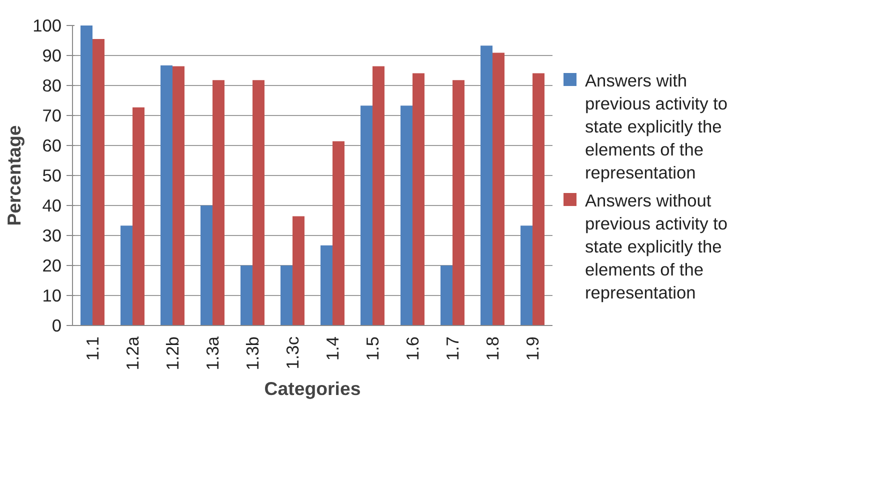 Image resolution: width=871 pixels, height=486 pixels. Describe the element at coordinates (52, 116) in the screenshot. I see `y-tick-label: 70` at that location.